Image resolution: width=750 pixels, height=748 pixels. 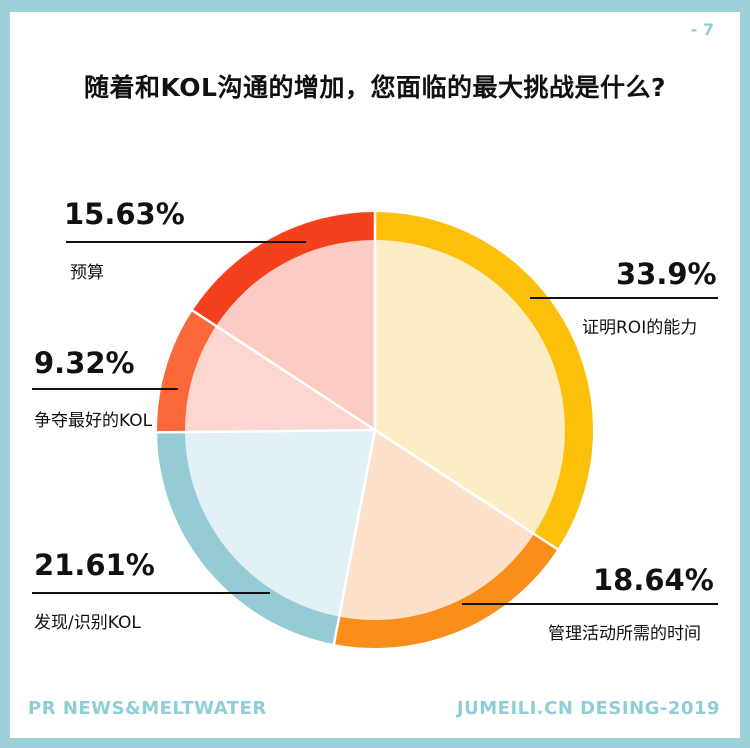 What do you see at coordinates (151, 593) in the screenshot?
I see `leader-line-discover` at bounding box center [151, 593].